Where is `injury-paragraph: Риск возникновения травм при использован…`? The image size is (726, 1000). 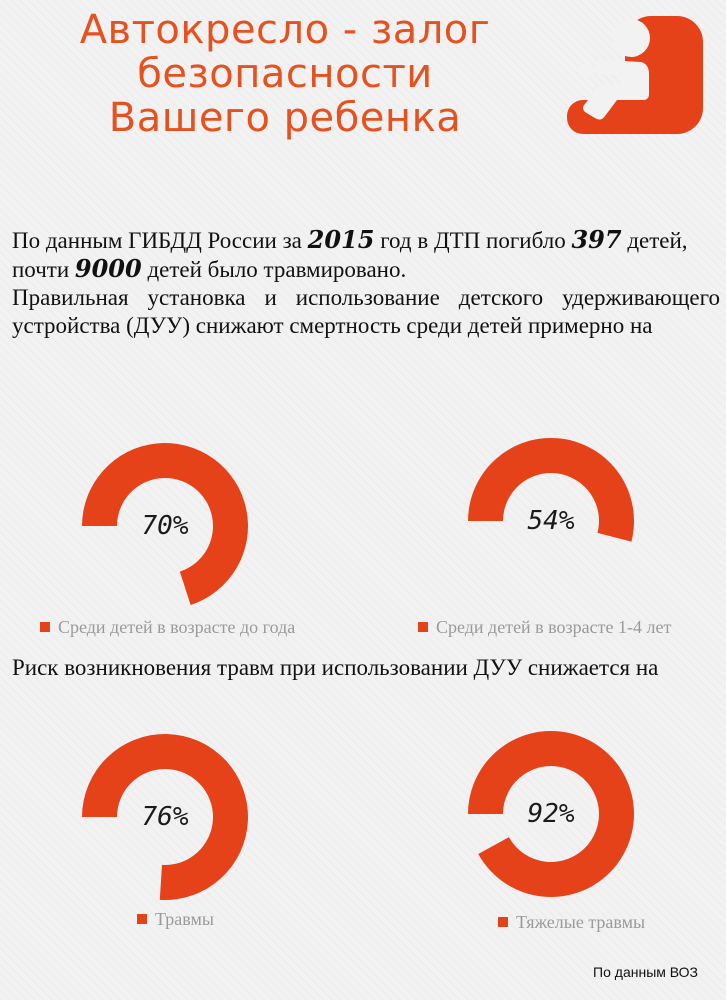
injury-paragraph: Риск возникновения травм при использован… is located at coordinates (335, 667).